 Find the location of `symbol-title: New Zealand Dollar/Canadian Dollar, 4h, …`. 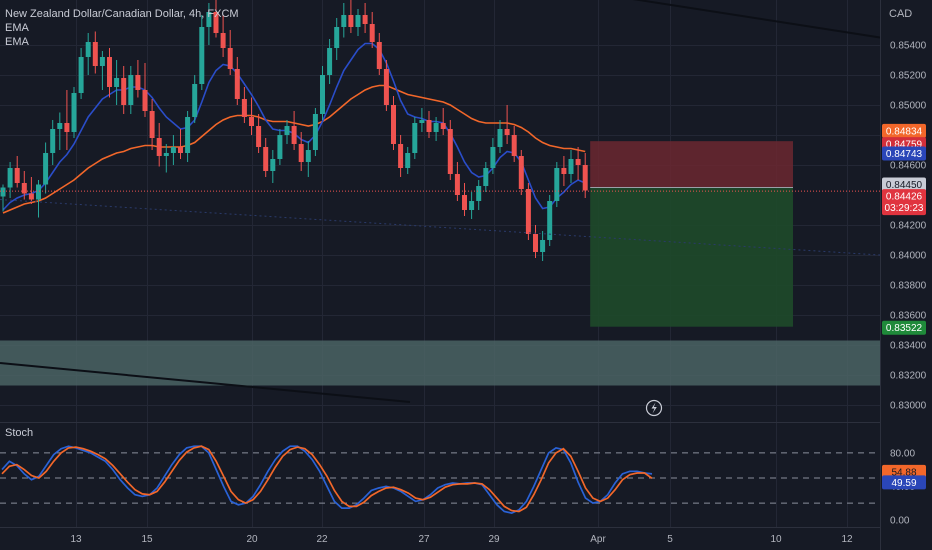

symbol-title: New Zealand Dollar/Canadian Dollar, 4h, … is located at coordinates (122, 14).